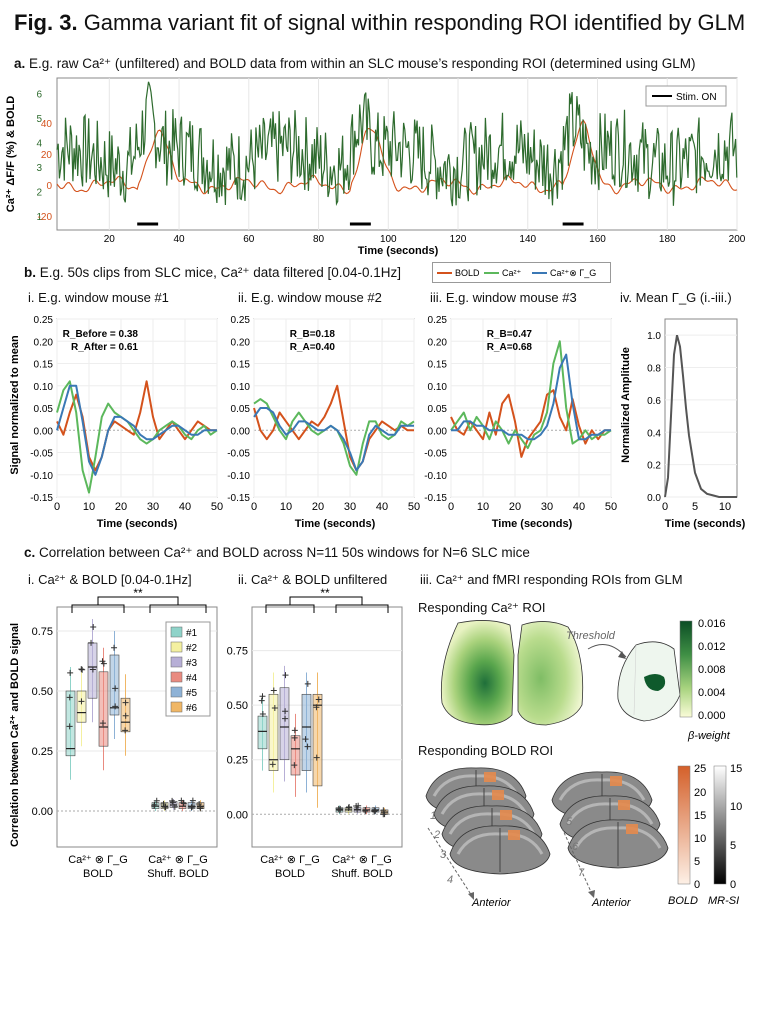  I want to click on a-ca-line, so click(397, 144).